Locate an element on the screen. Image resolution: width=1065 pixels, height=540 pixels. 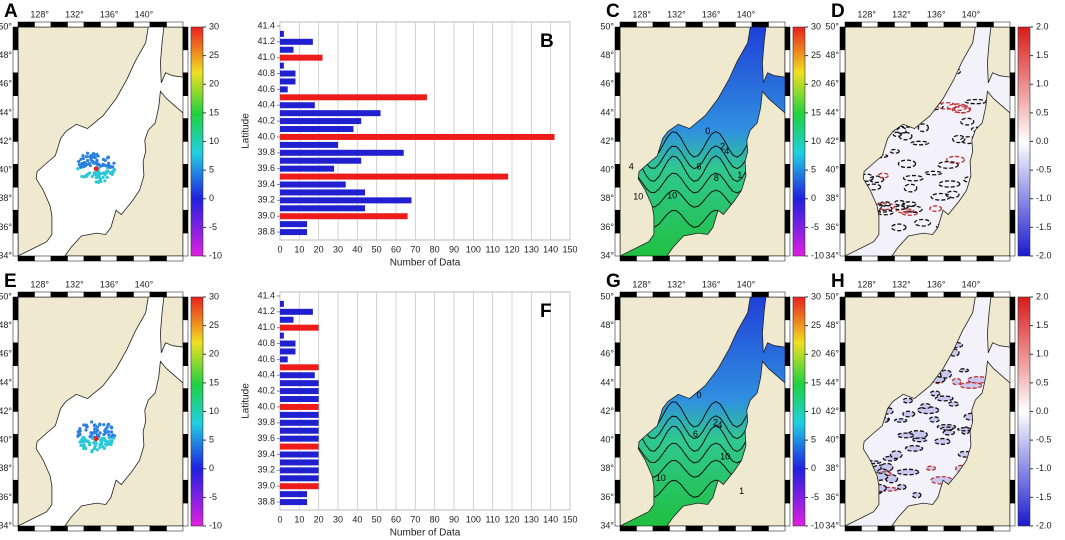
colorbar-tick-label: 30 is located at coordinates (816, 296).